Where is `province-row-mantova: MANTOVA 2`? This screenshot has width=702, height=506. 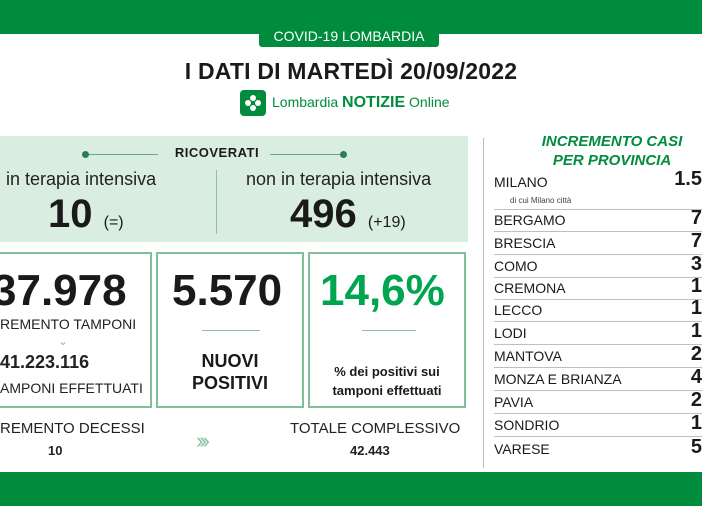 province-row-mantova: MANTOVA 2 is located at coordinates (598, 355).